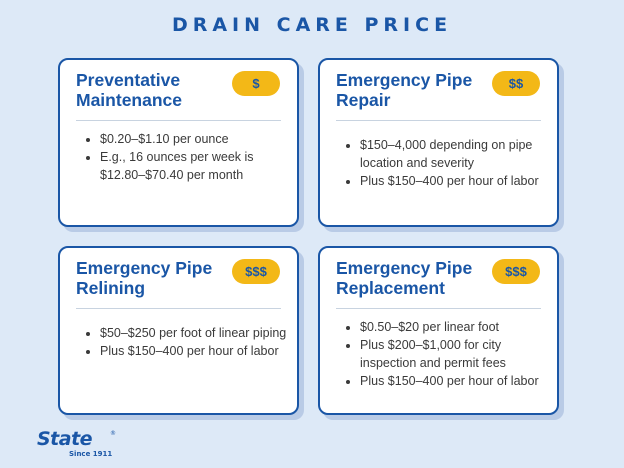 This screenshot has width=624, height=468. What do you see at coordinates (193, 139) in the screenshot?
I see `list-item: $0.20–$1.10 per ounce` at bounding box center [193, 139].